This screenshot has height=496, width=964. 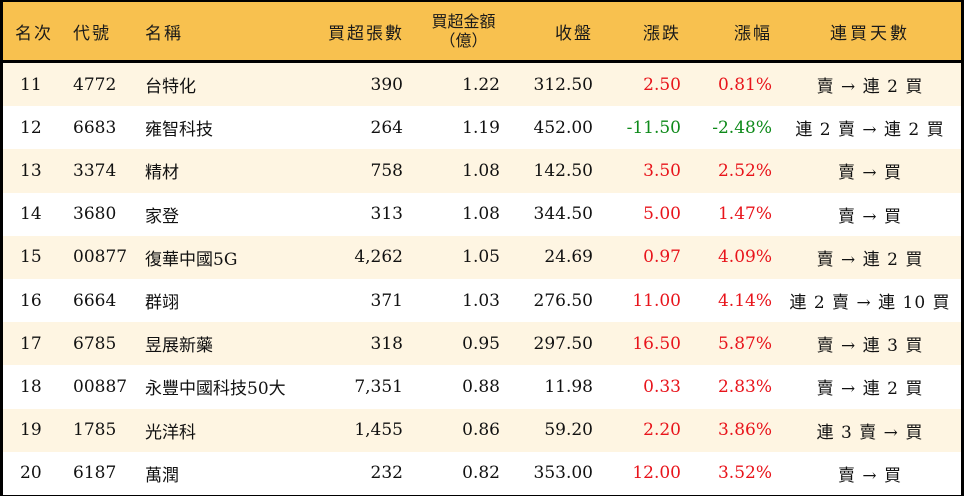 I want to click on cell-consecutive-days: 賣 → 連 3 買, so click(x=870, y=346).